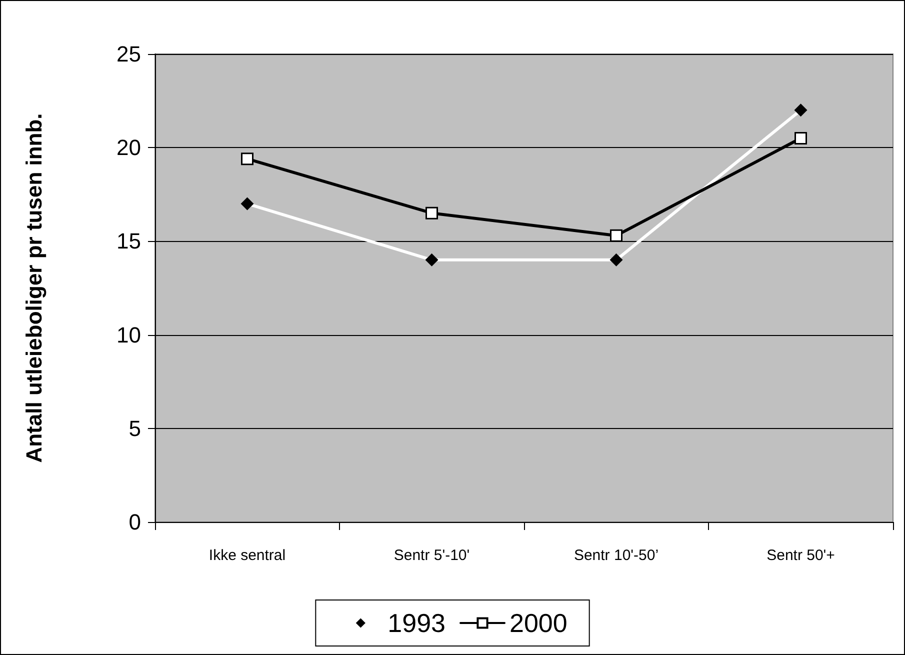 This screenshot has width=905, height=655. What do you see at coordinates (247, 555) in the screenshot?
I see `x-tick-label: Ikke sentral` at bounding box center [247, 555].